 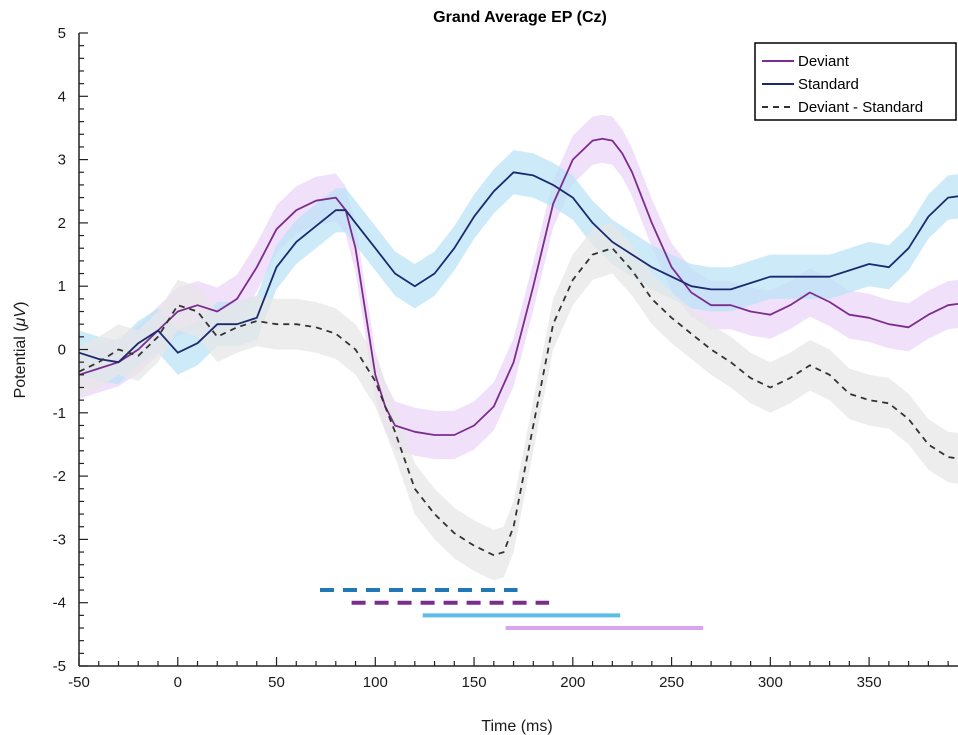 I want to click on legend-item-standard: Standard, so click(x=810, y=84).